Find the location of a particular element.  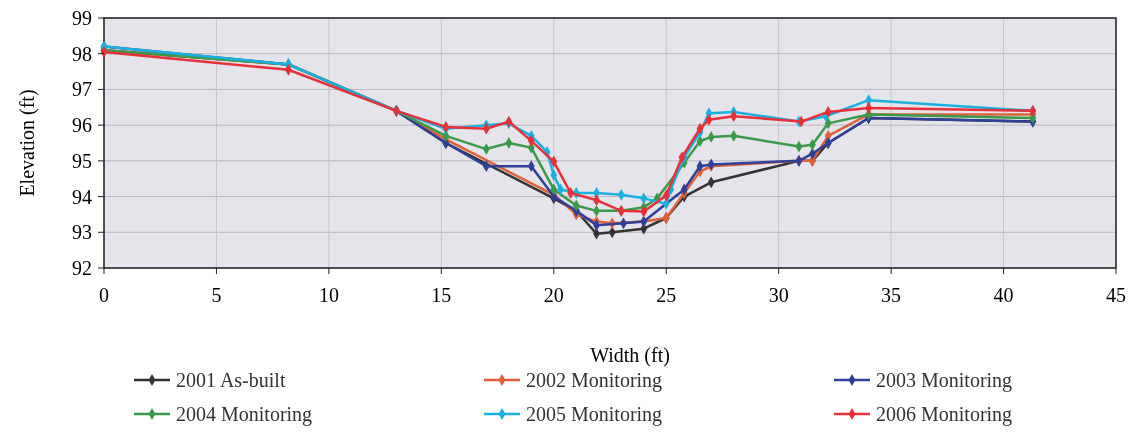

y-tick-label: 97 is located at coordinates (82, 89).